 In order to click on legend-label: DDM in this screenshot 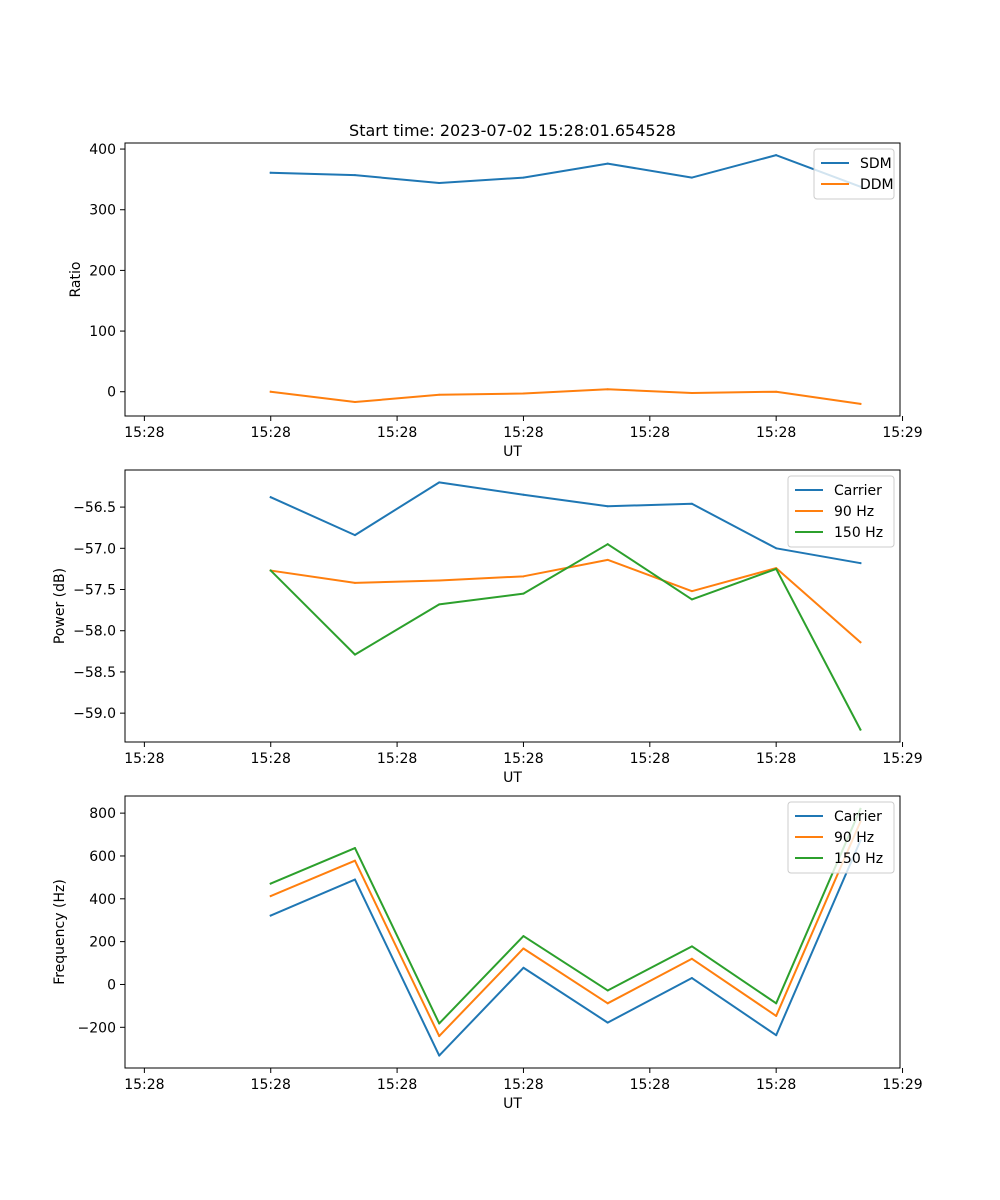, I will do `click(877, 185)`.